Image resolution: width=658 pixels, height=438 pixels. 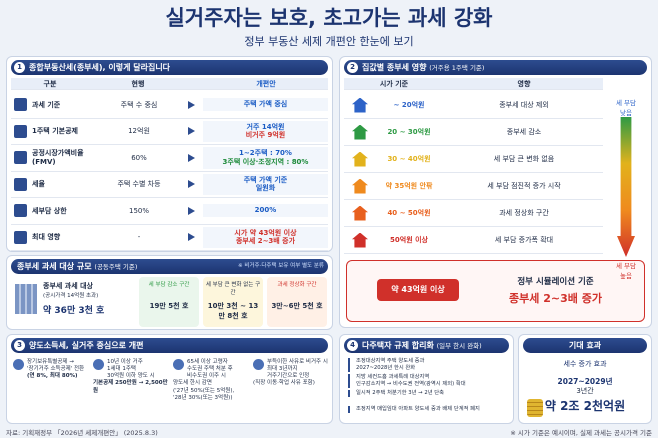 I want to click on building-icon, so click(x=26, y=299).